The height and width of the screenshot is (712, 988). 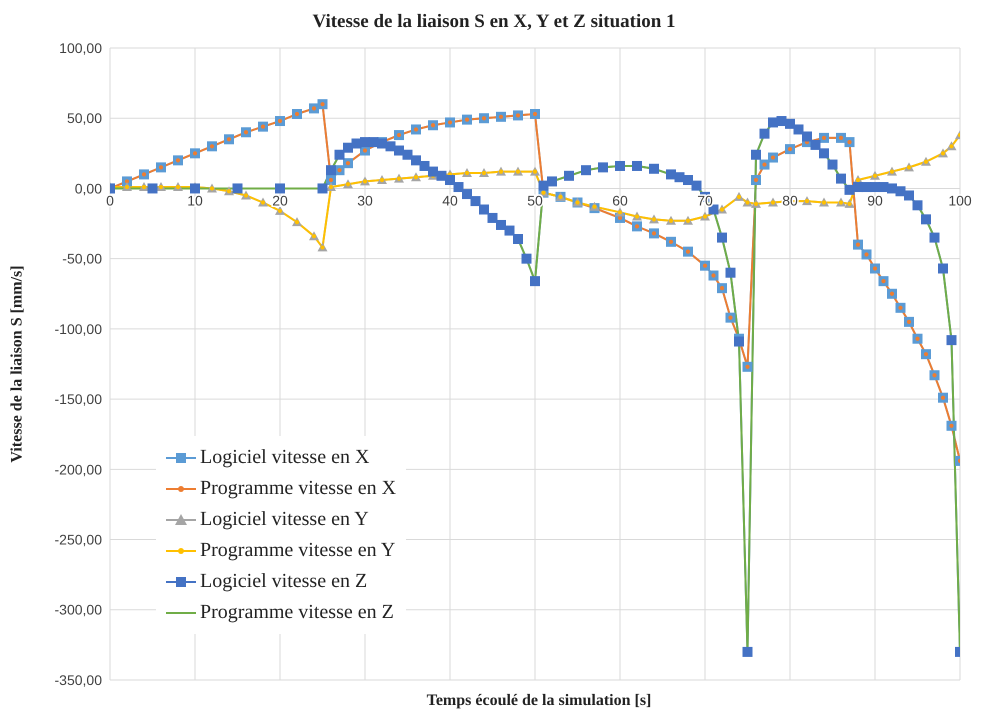 What do you see at coordinates (17, 364) in the screenshot?
I see `y-axis-title: Vitesse de la liaison S [mm/s]` at bounding box center [17, 364].